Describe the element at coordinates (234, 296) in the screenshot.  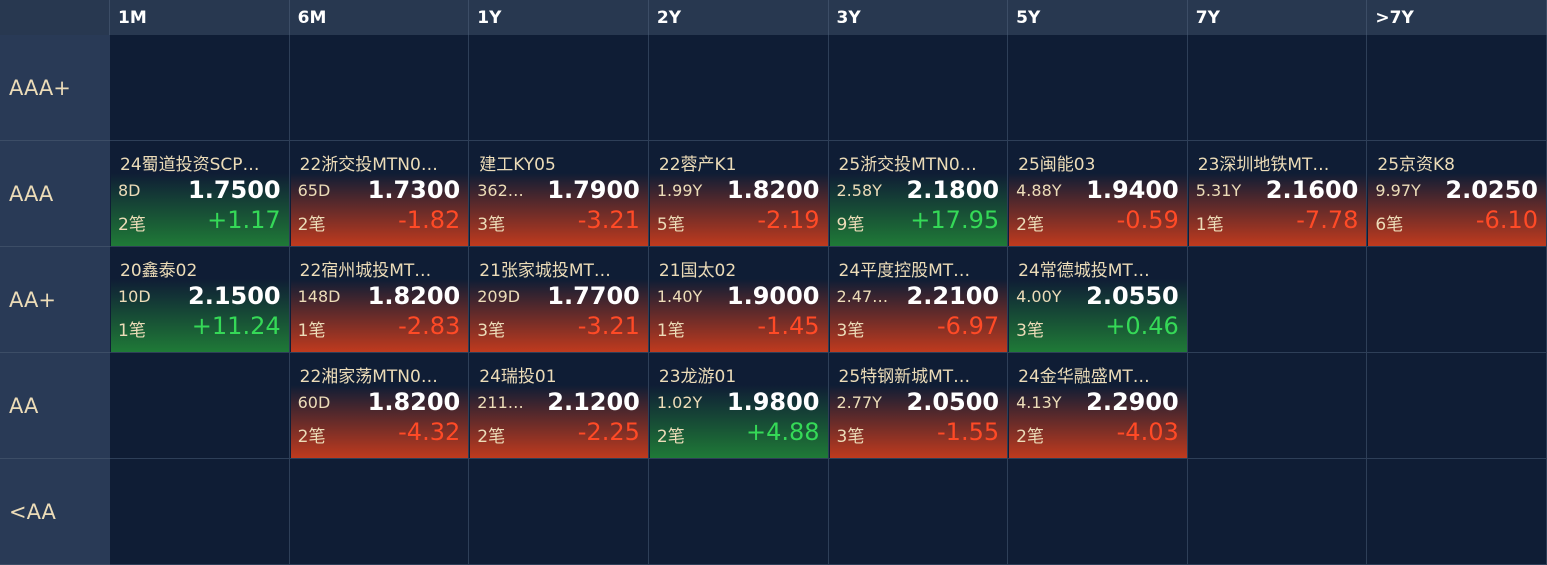
I see `yield: 2.1500` at that location.